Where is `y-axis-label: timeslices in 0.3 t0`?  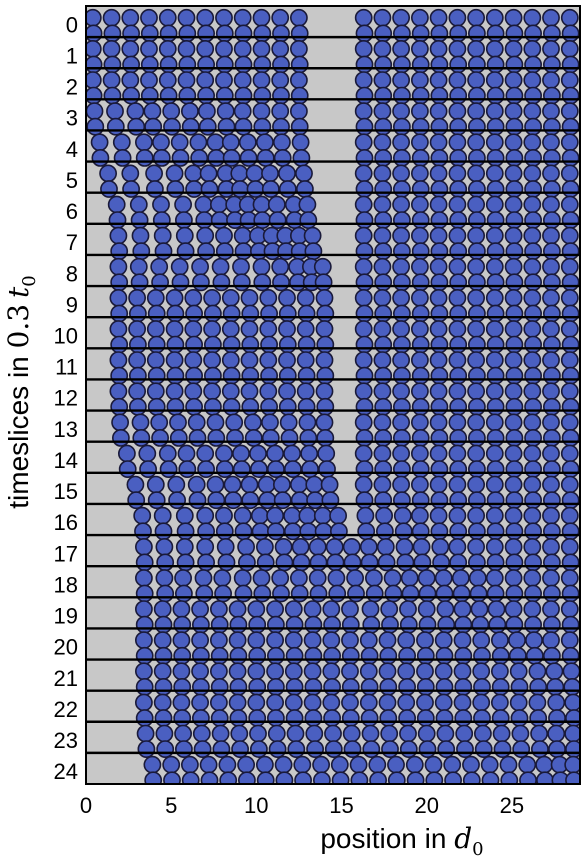 y-axis-label: timeslices in 0.3 t0 is located at coordinates (21, 392).